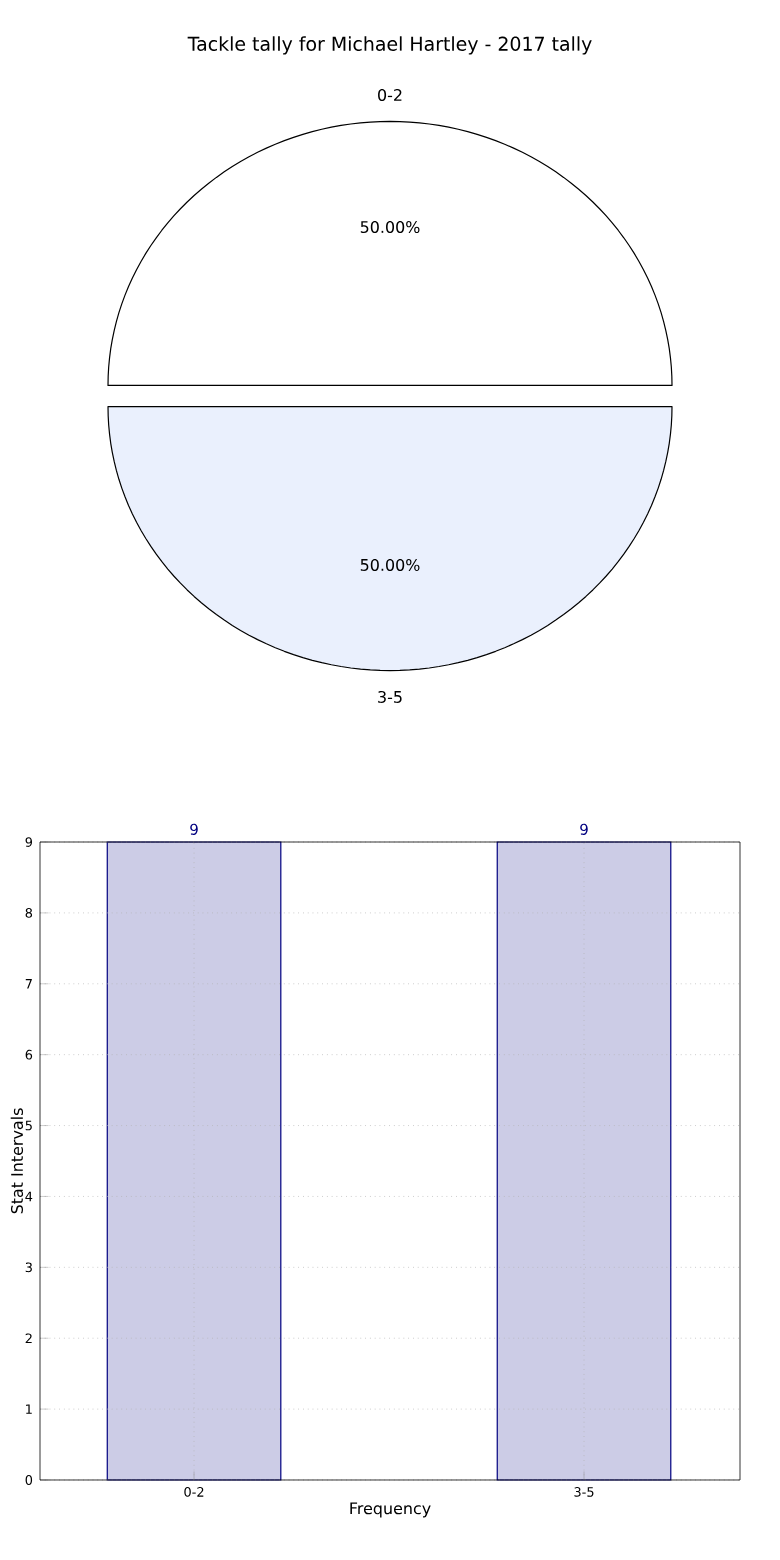 The width and height of the screenshot is (780, 1560). Describe the element at coordinates (389, 45) in the screenshot. I see `chart-title: Tackle tally for Michael Hartley - 2017 tally` at that location.